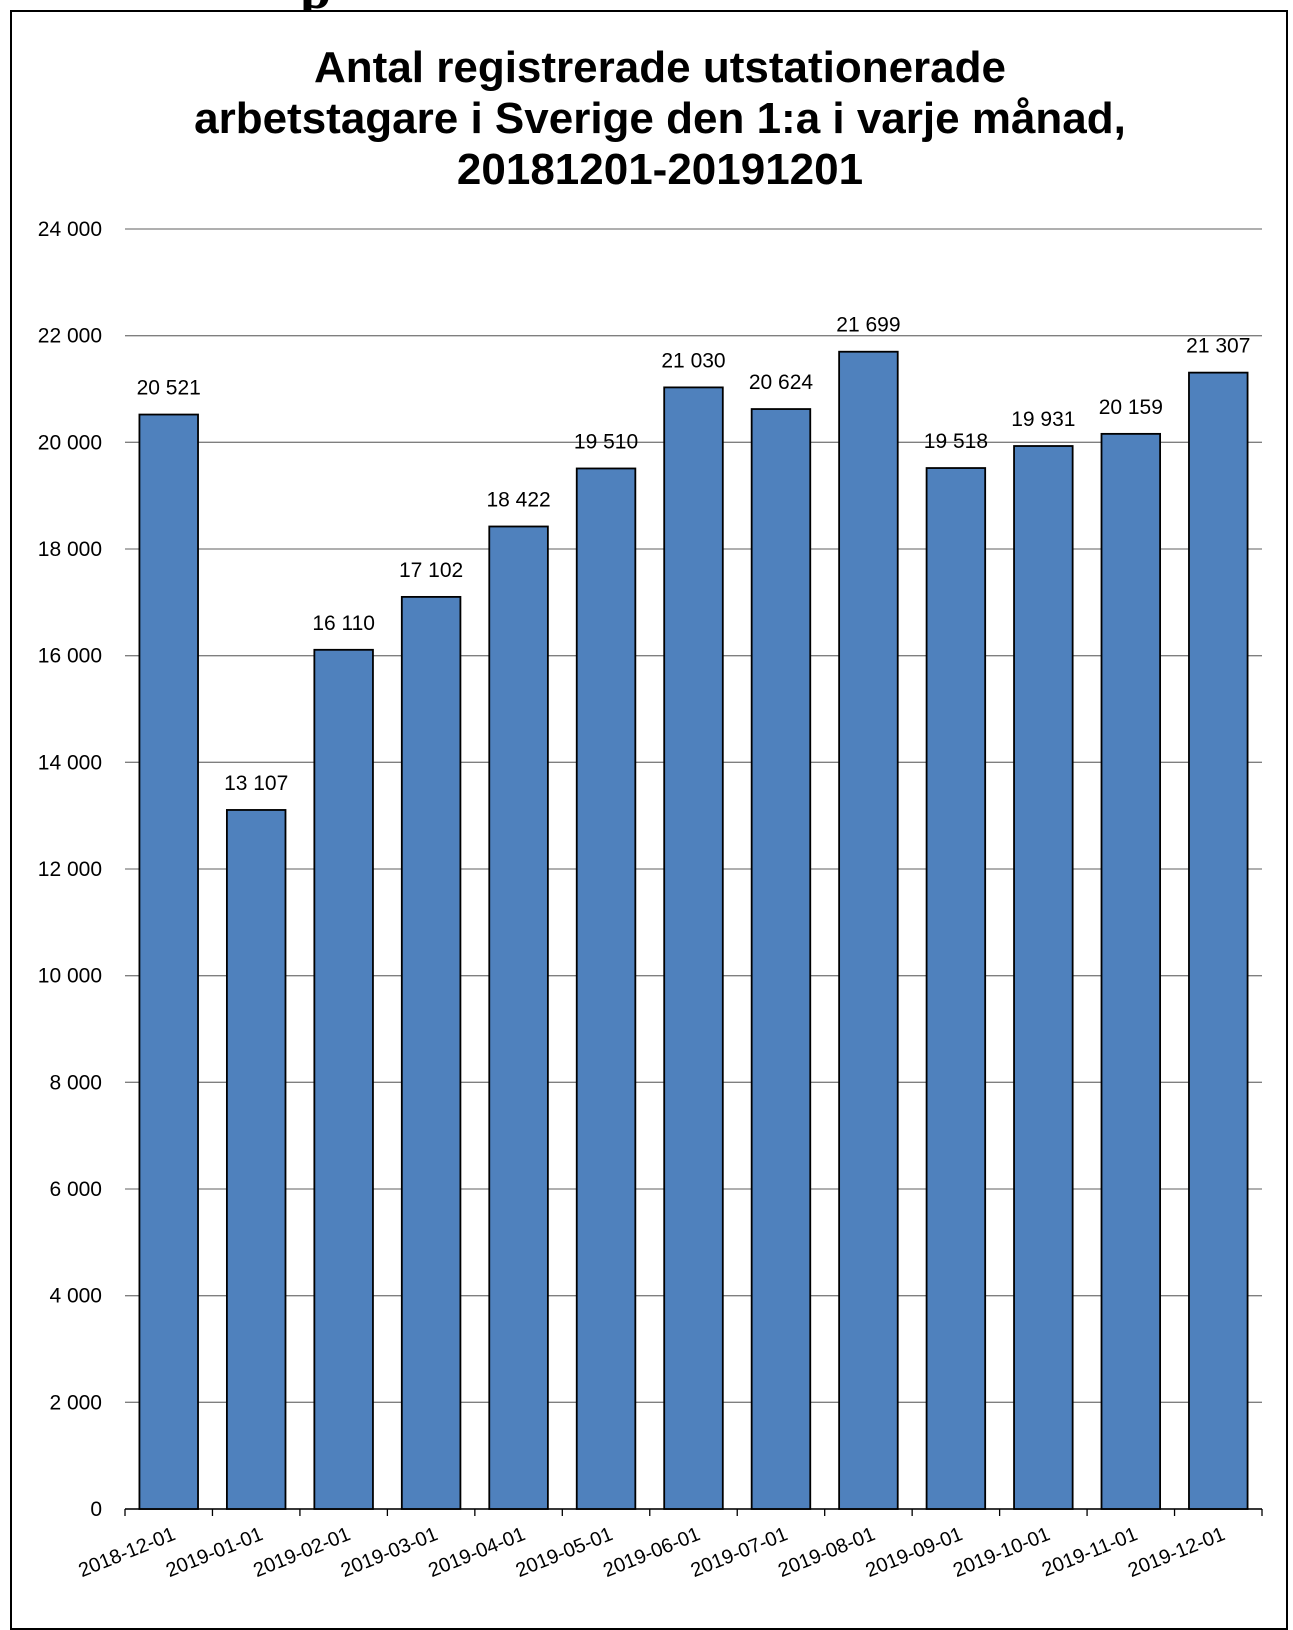 The image size is (1293, 1630). Describe the element at coordinates (70, 336) in the screenshot. I see `y-tick-label: 22 000` at that location.